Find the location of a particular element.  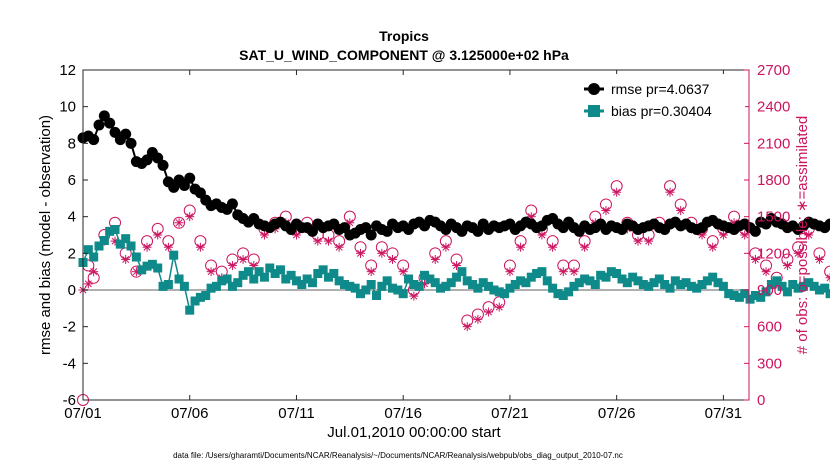

y-right-tick-label: 1500 is located at coordinates (773, 217).